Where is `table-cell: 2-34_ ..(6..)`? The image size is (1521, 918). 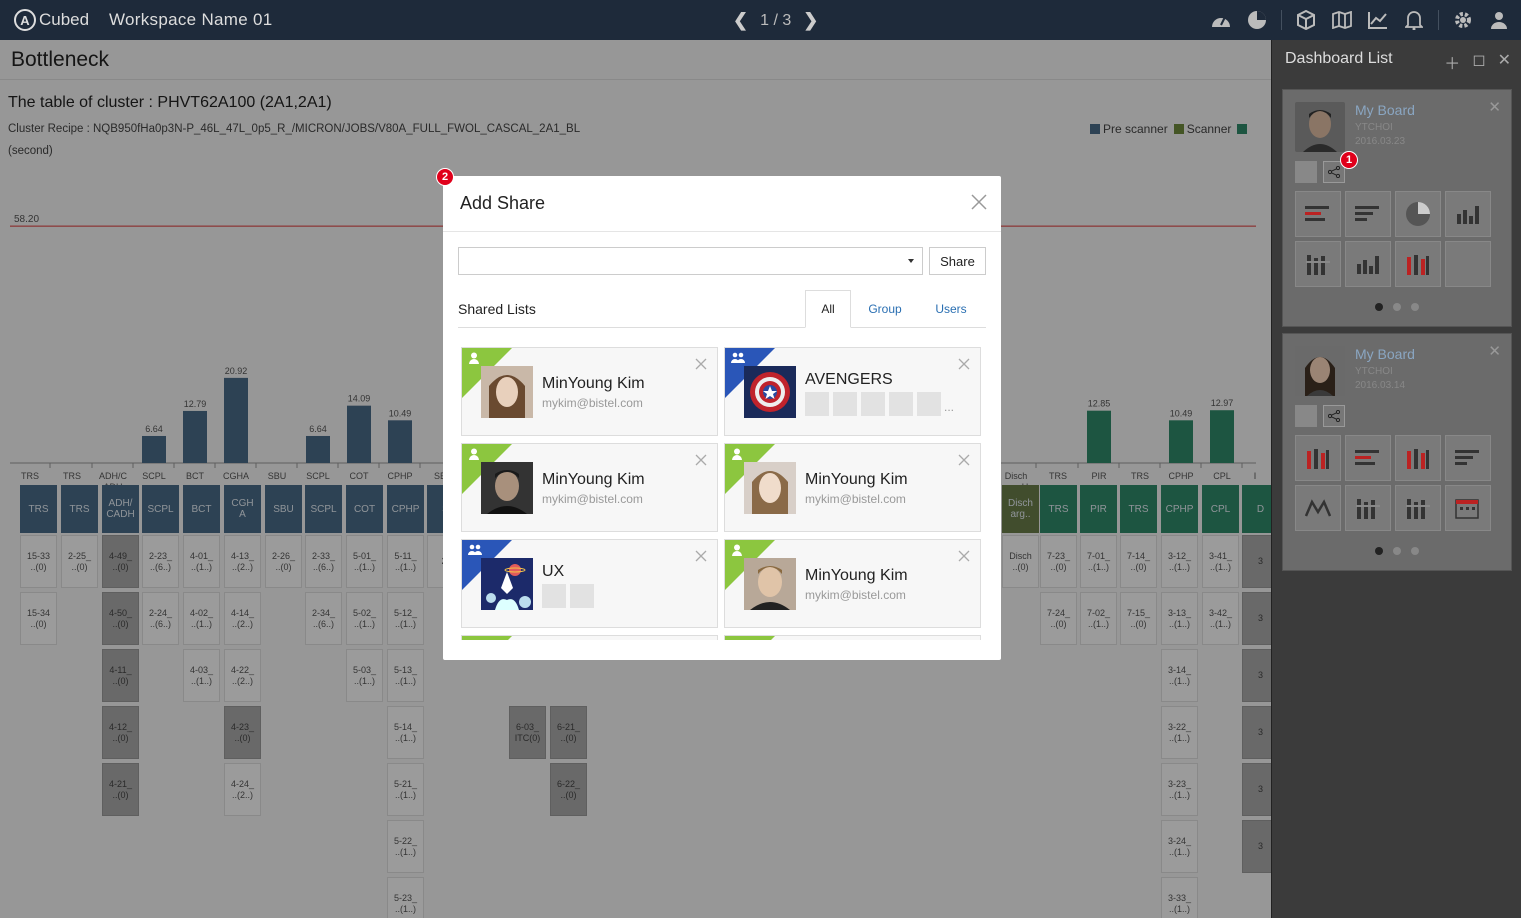 table-cell: 2-34_ ..(6..) is located at coordinates (323, 618).